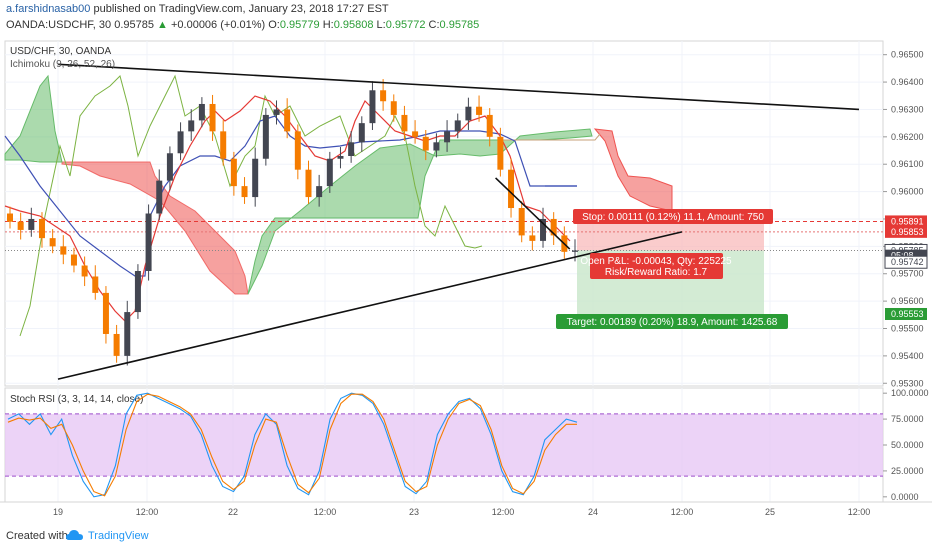 The height and width of the screenshot is (550, 932). Describe the element at coordinates (414, 512) in the screenshot. I see `time-tick-label: 23` at that location.